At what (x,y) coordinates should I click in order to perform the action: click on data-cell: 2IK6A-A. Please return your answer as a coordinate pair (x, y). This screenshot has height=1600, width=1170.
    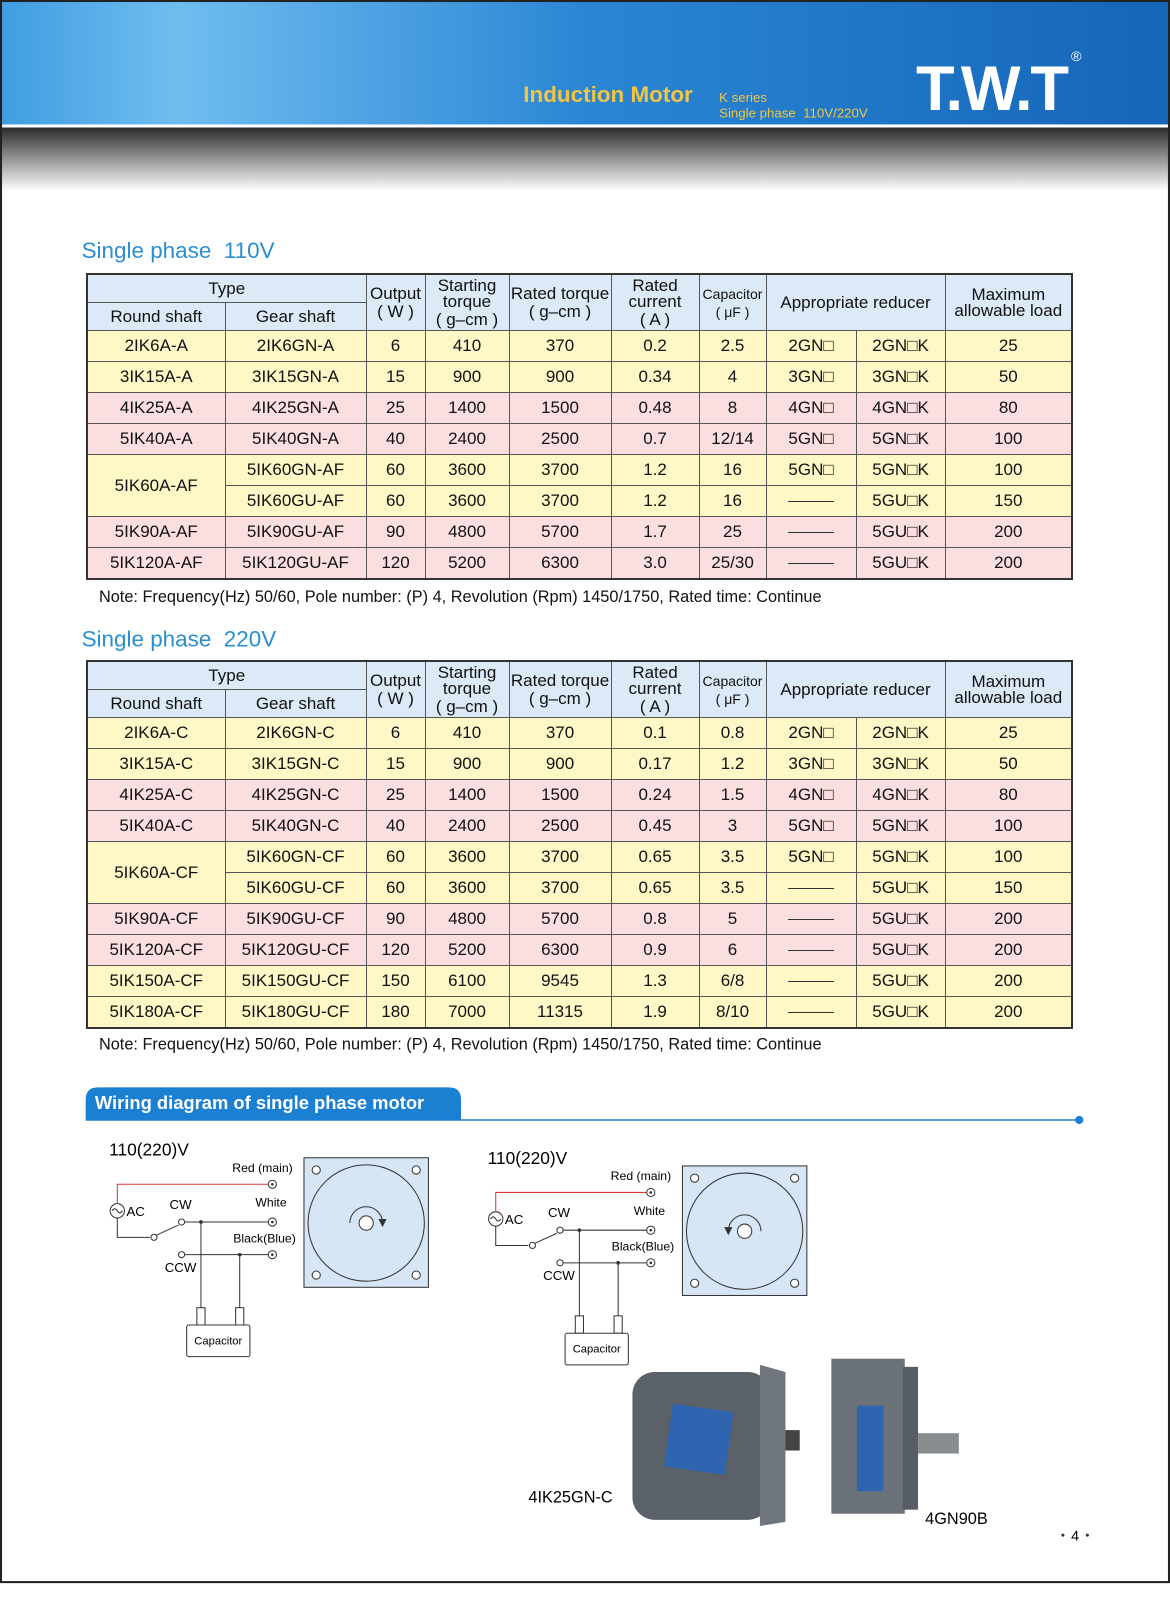
    Looking at the image, I should click on (156, 346).